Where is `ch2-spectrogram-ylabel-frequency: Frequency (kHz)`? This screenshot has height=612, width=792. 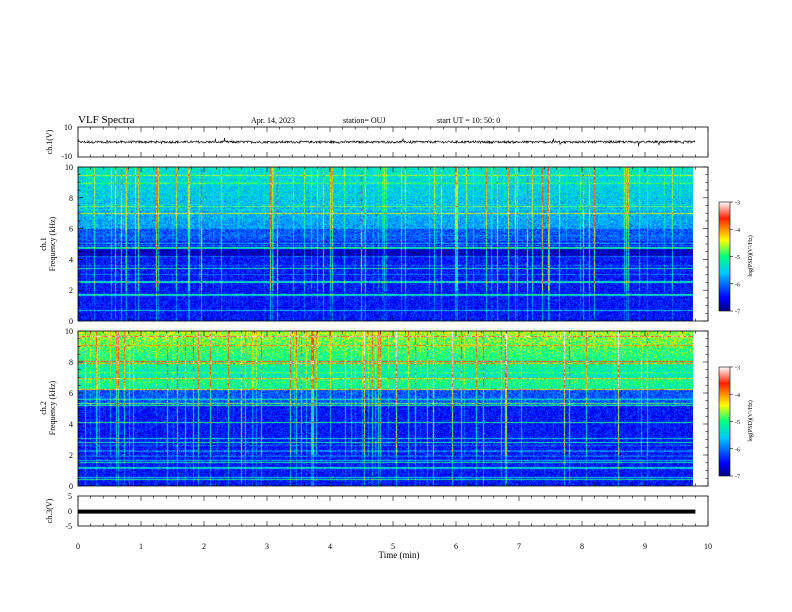
ch2-spectrogram-ylabel-frequency: Frequency (kHz) is located at coordinates (52, 407).